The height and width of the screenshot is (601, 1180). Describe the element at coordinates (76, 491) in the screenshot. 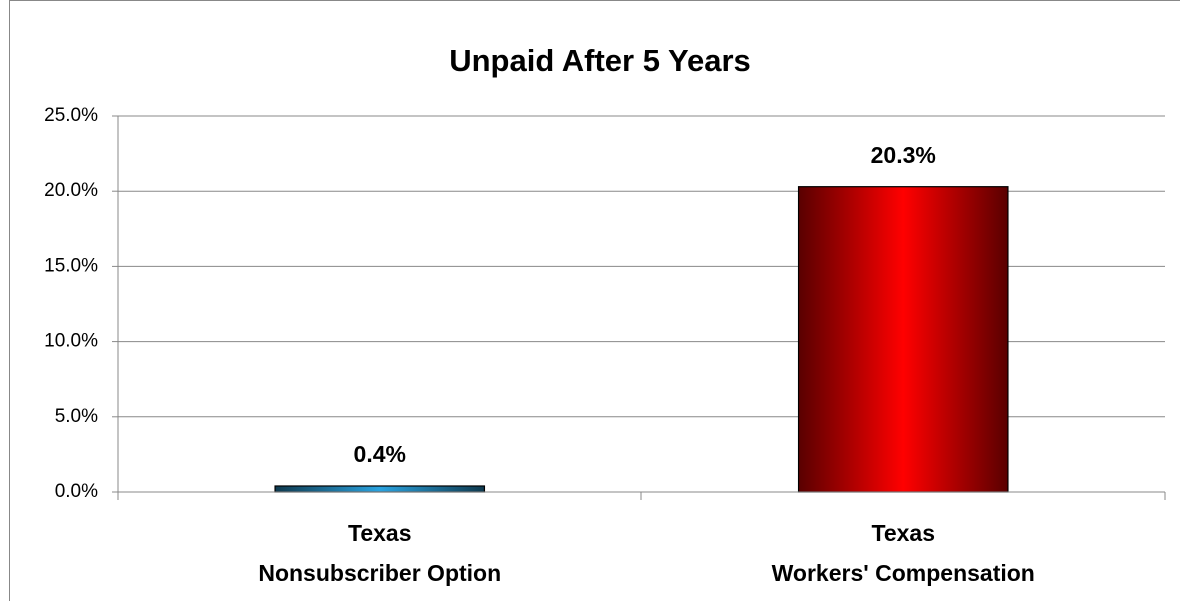

I see `y-tick-label: 0.0%` at that location.